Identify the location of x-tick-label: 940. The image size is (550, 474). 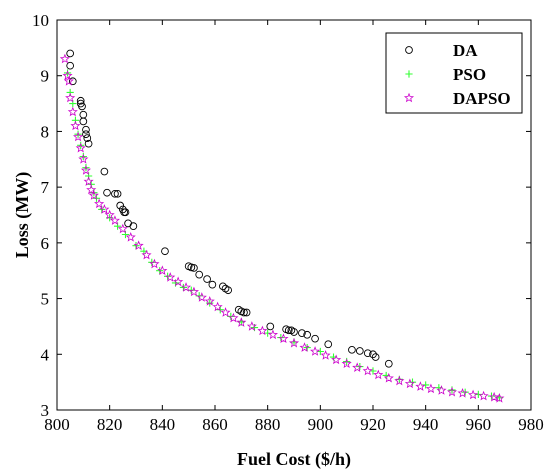
(426, 424).